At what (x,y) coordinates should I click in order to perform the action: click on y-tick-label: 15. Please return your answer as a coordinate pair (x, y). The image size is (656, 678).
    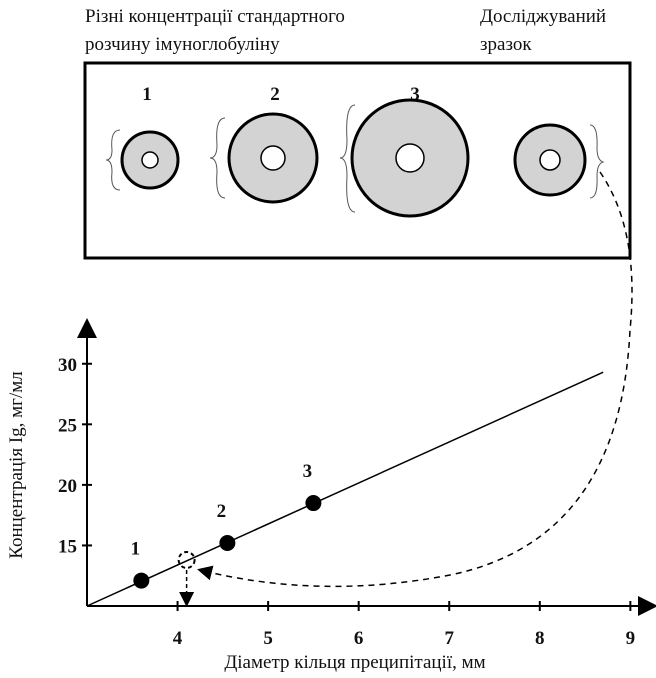
    Looking at the image, I should click on (67, 546).